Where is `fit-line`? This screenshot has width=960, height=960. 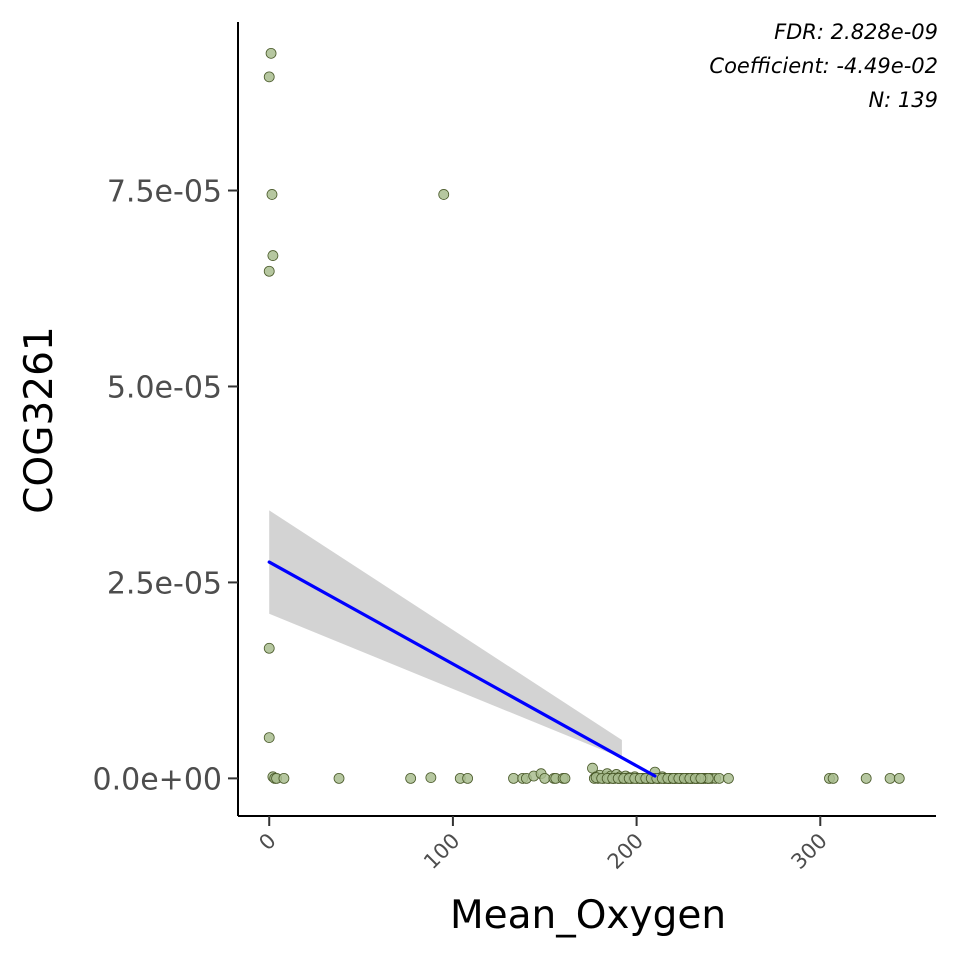
fit-line is located at coordinates (462, 669).